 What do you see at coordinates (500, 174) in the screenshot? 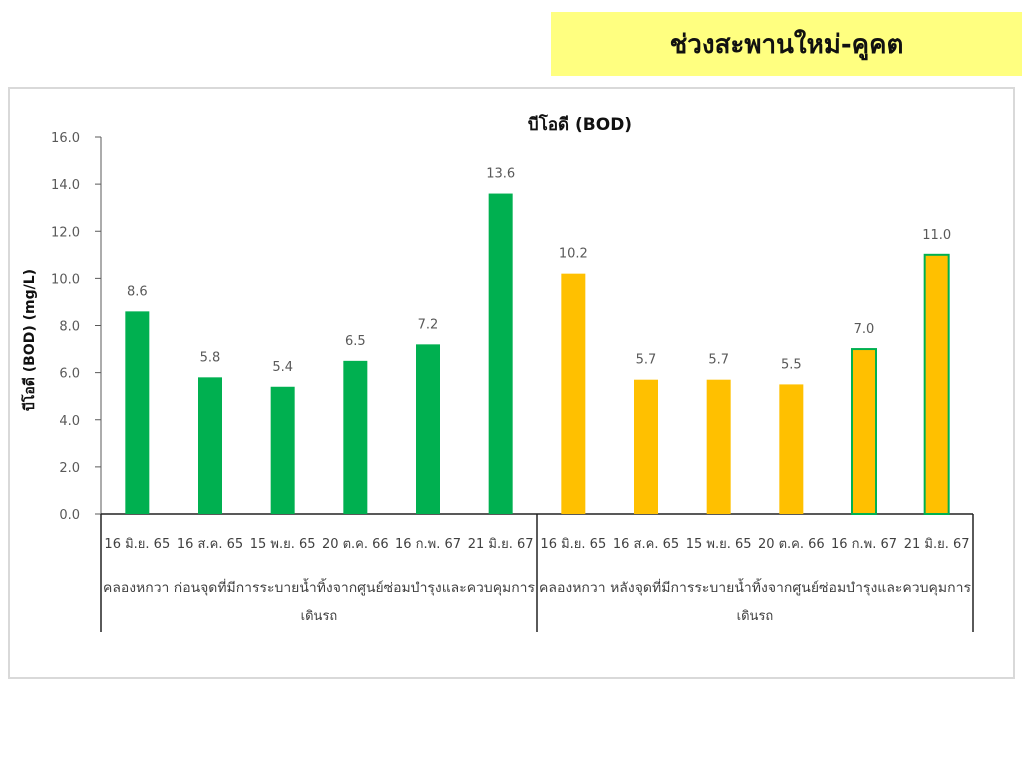
I see `data-label: 13.6` at bounding box center [500, 174].